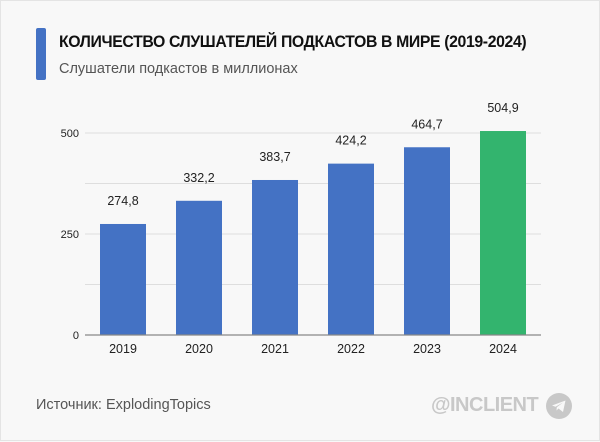 The image size is (600, 442). What do you see at coordinates (199, 349) in the screenshot?
I see `x-tick-label: 2020` at bounding box center [199, 349].